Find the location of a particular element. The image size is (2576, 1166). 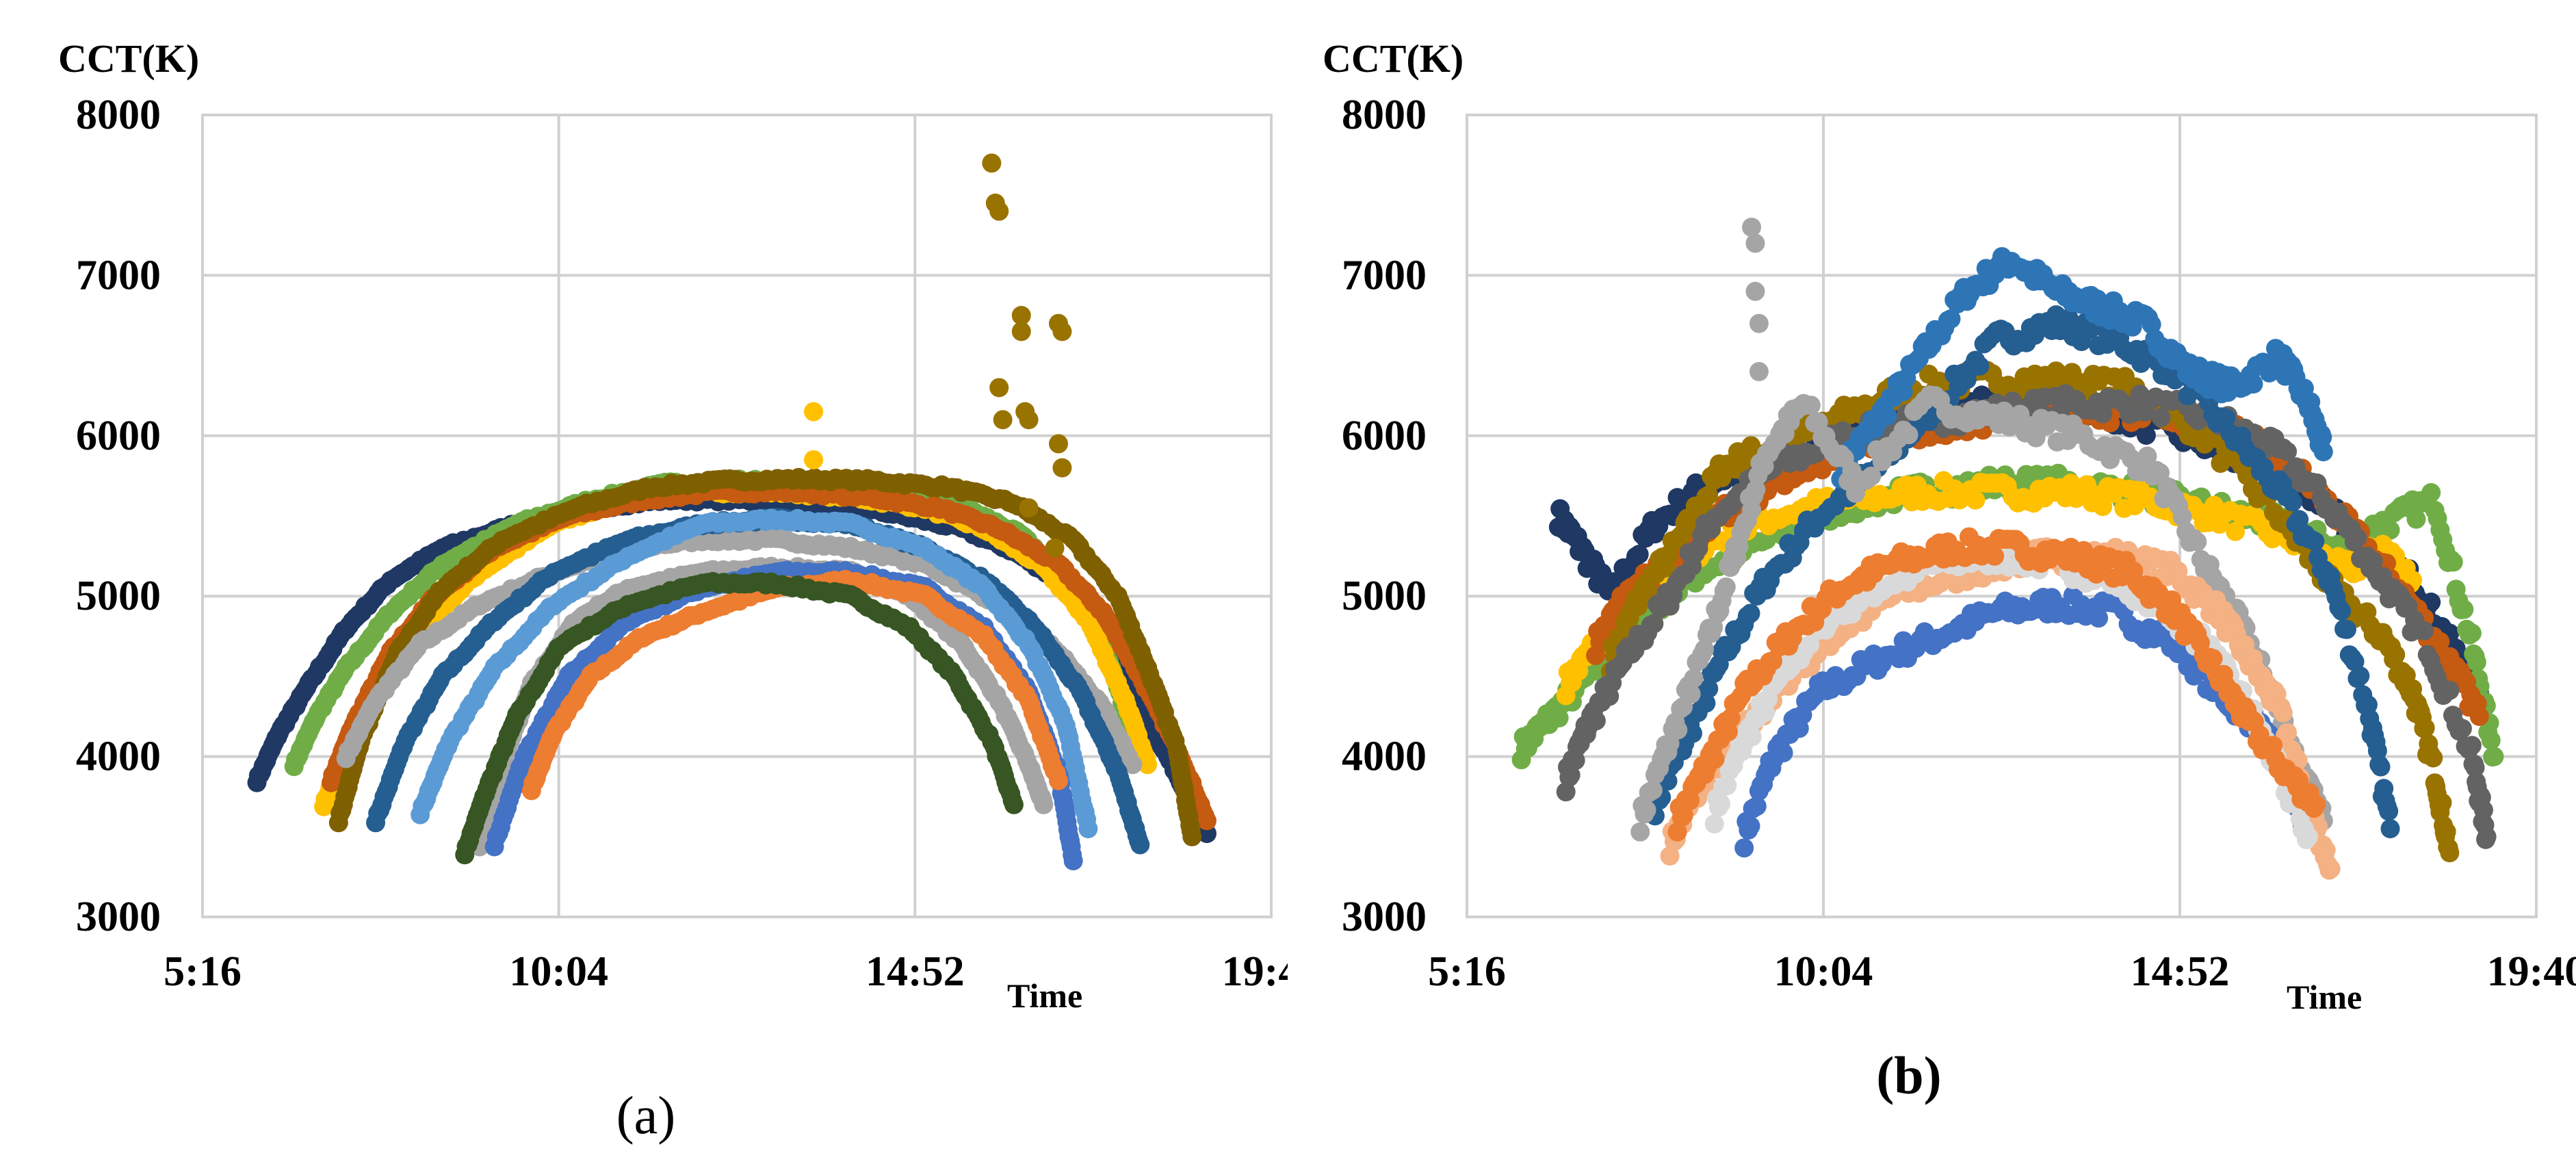

x-tick-label: 14:52 is located at coordinates (915, 971).